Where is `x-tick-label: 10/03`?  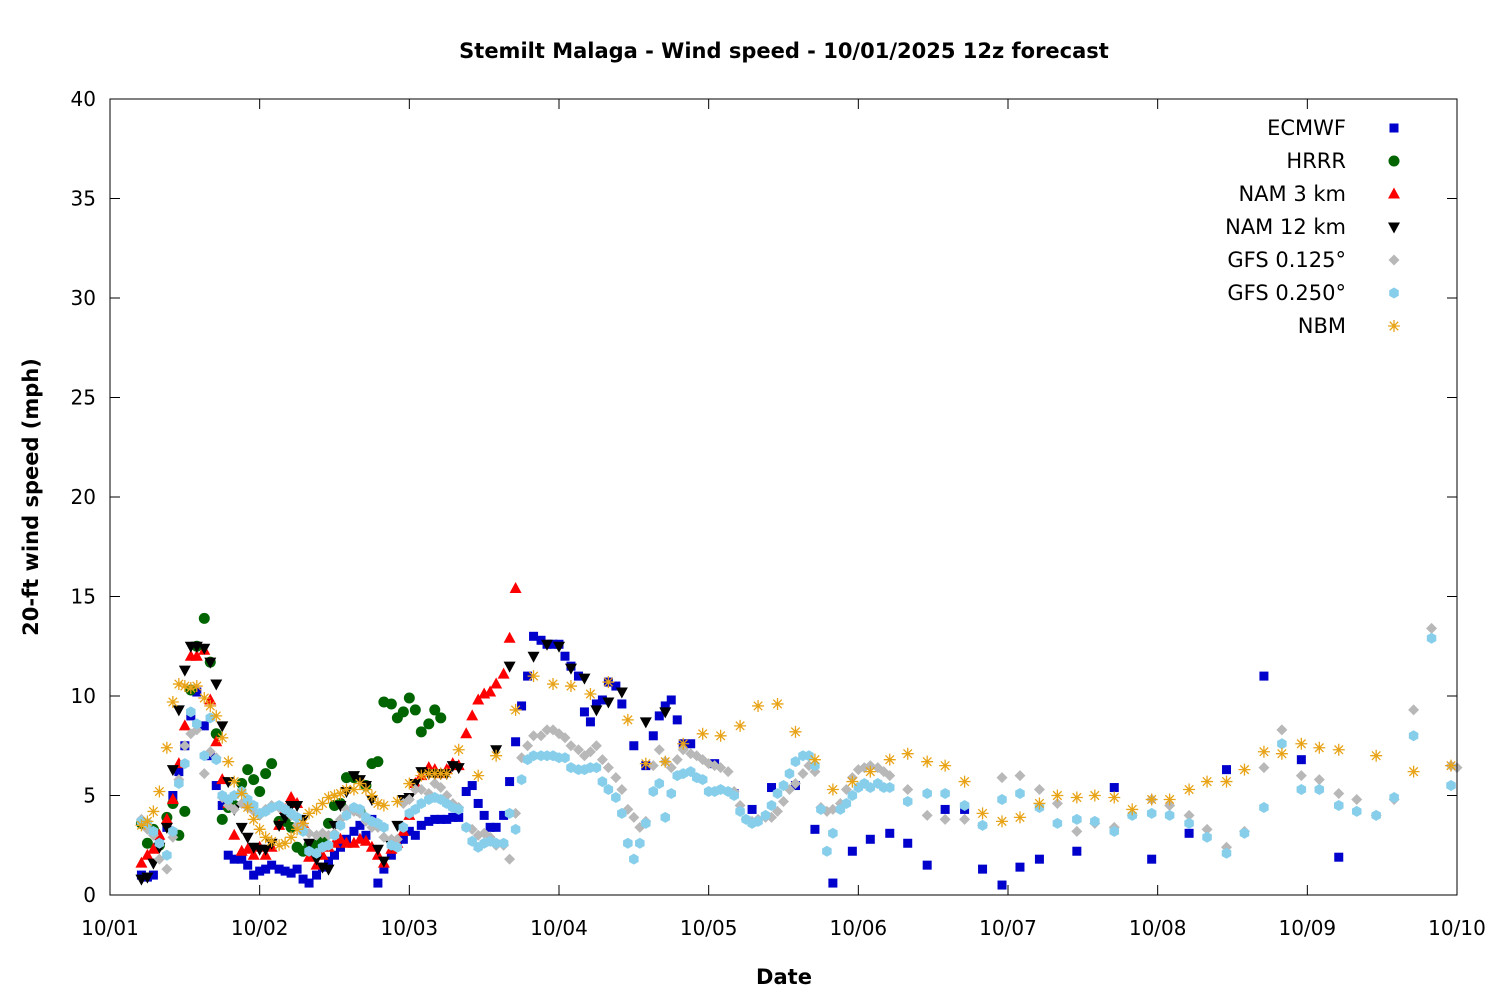
x-tick-label: 10/03 is located at coordinates (410, 928).